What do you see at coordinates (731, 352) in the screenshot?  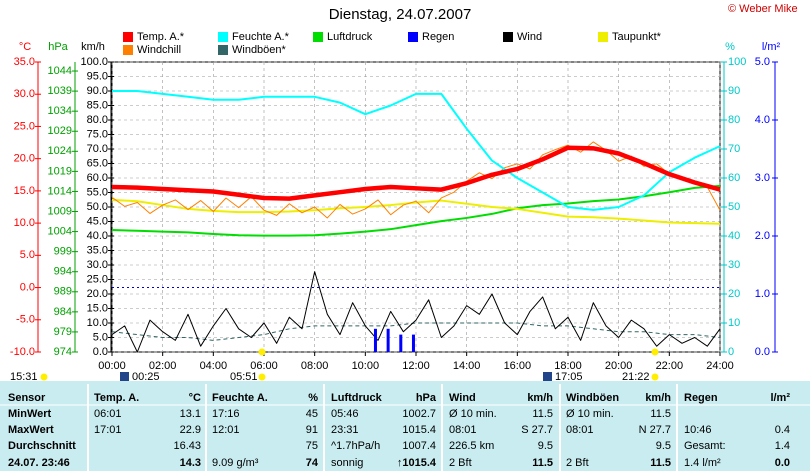 I see `y-tick-label: 0` at bounding box center [731, 352].